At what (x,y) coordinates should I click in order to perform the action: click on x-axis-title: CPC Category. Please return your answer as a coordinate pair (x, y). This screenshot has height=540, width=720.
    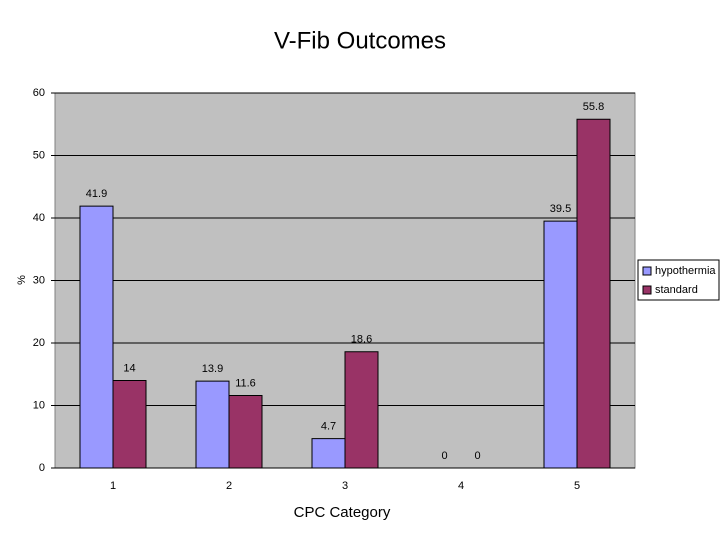
    Looking at the image, I should click on (342, 512).